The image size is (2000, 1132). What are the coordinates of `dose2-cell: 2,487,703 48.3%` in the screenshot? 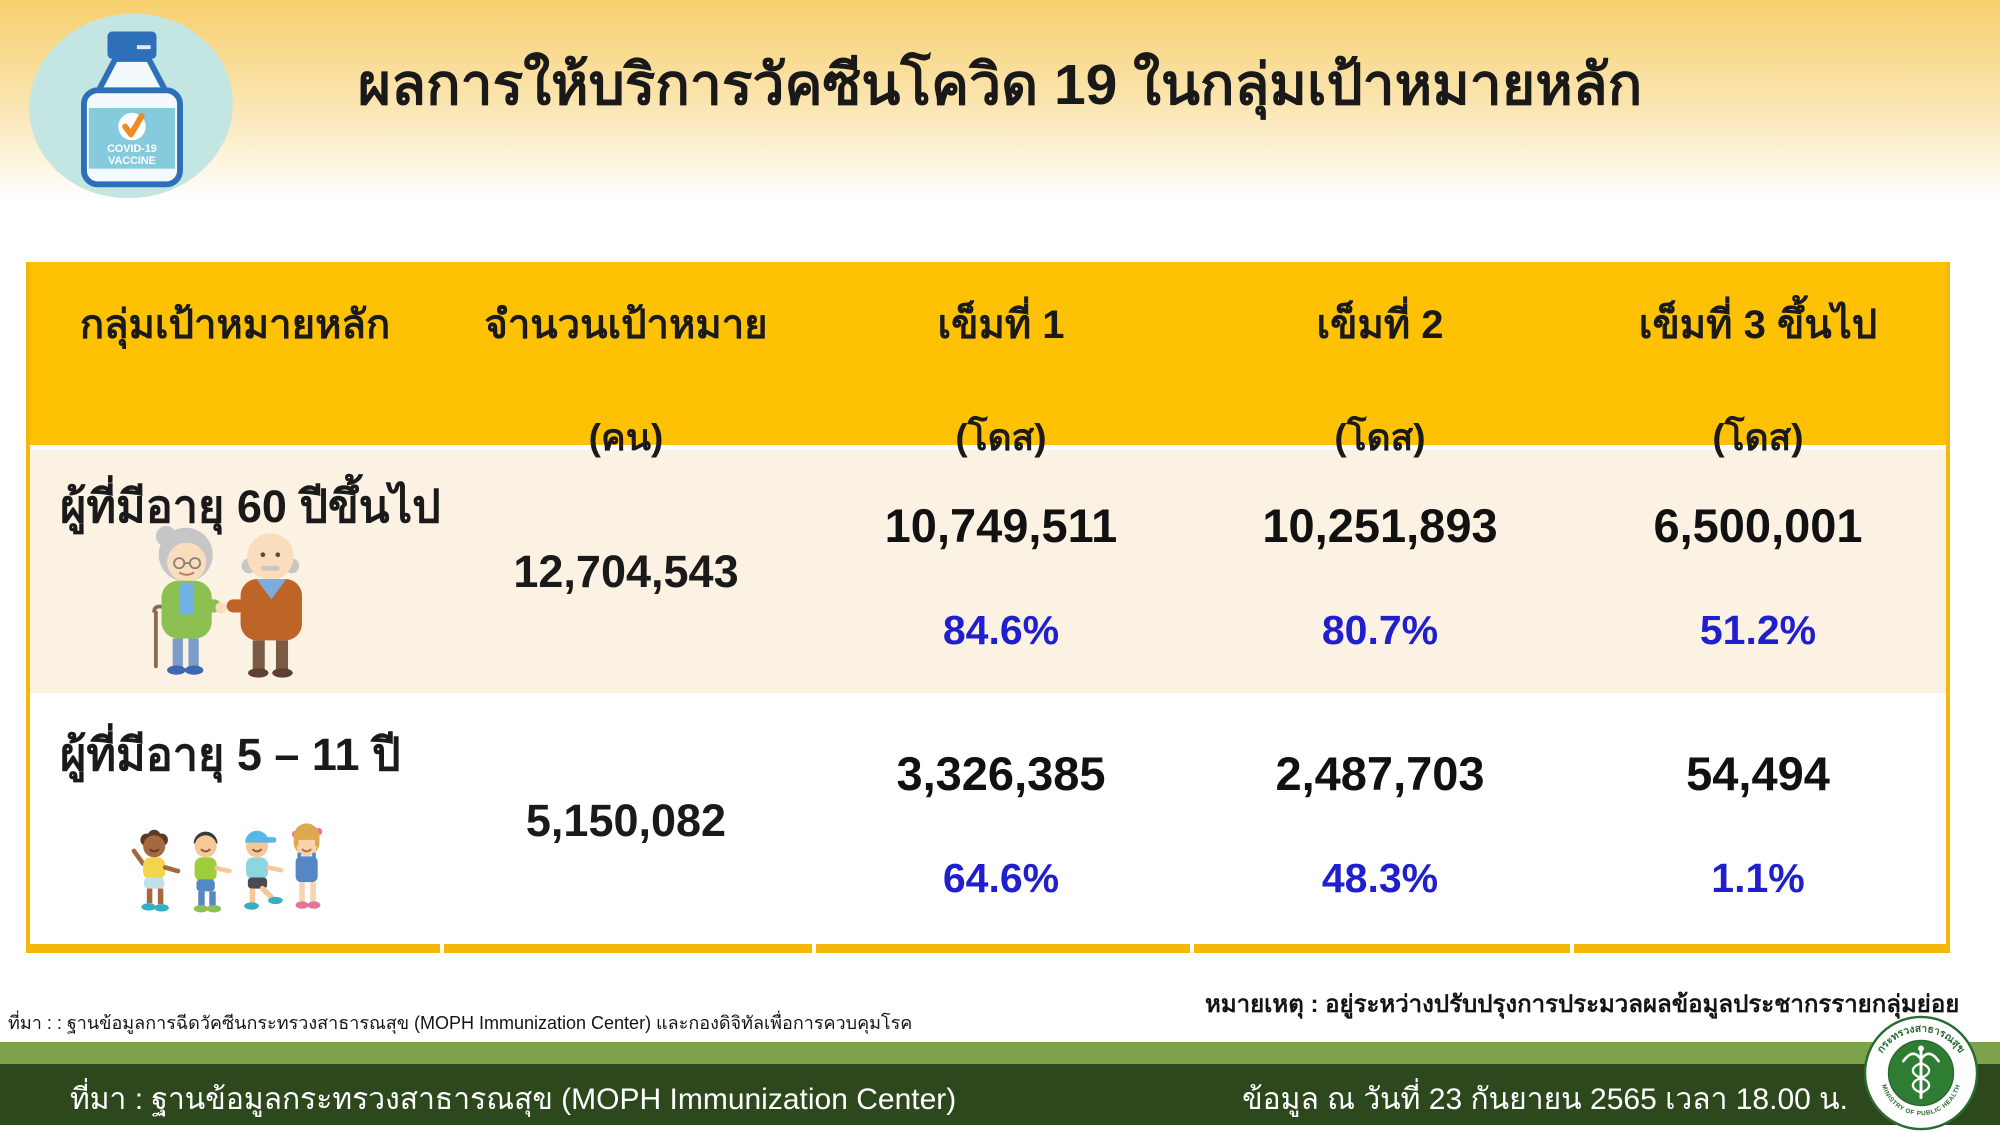 It's located at (1380, 821).